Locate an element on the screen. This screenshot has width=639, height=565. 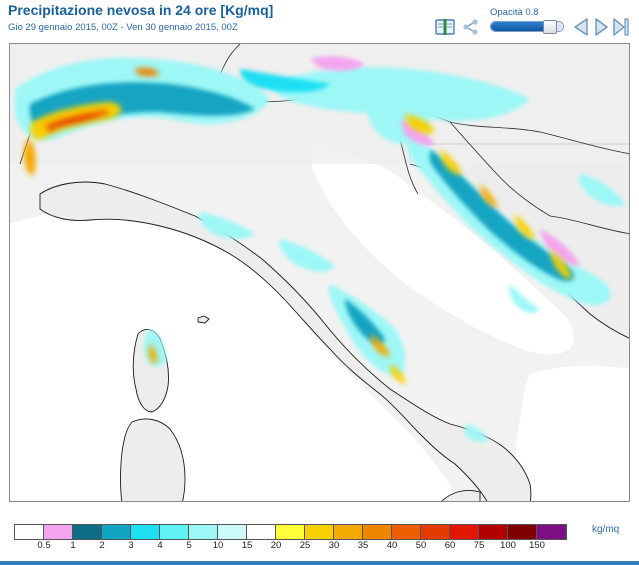
opacity-label: Opacità 0.8 is located at coordinates (514, 12).